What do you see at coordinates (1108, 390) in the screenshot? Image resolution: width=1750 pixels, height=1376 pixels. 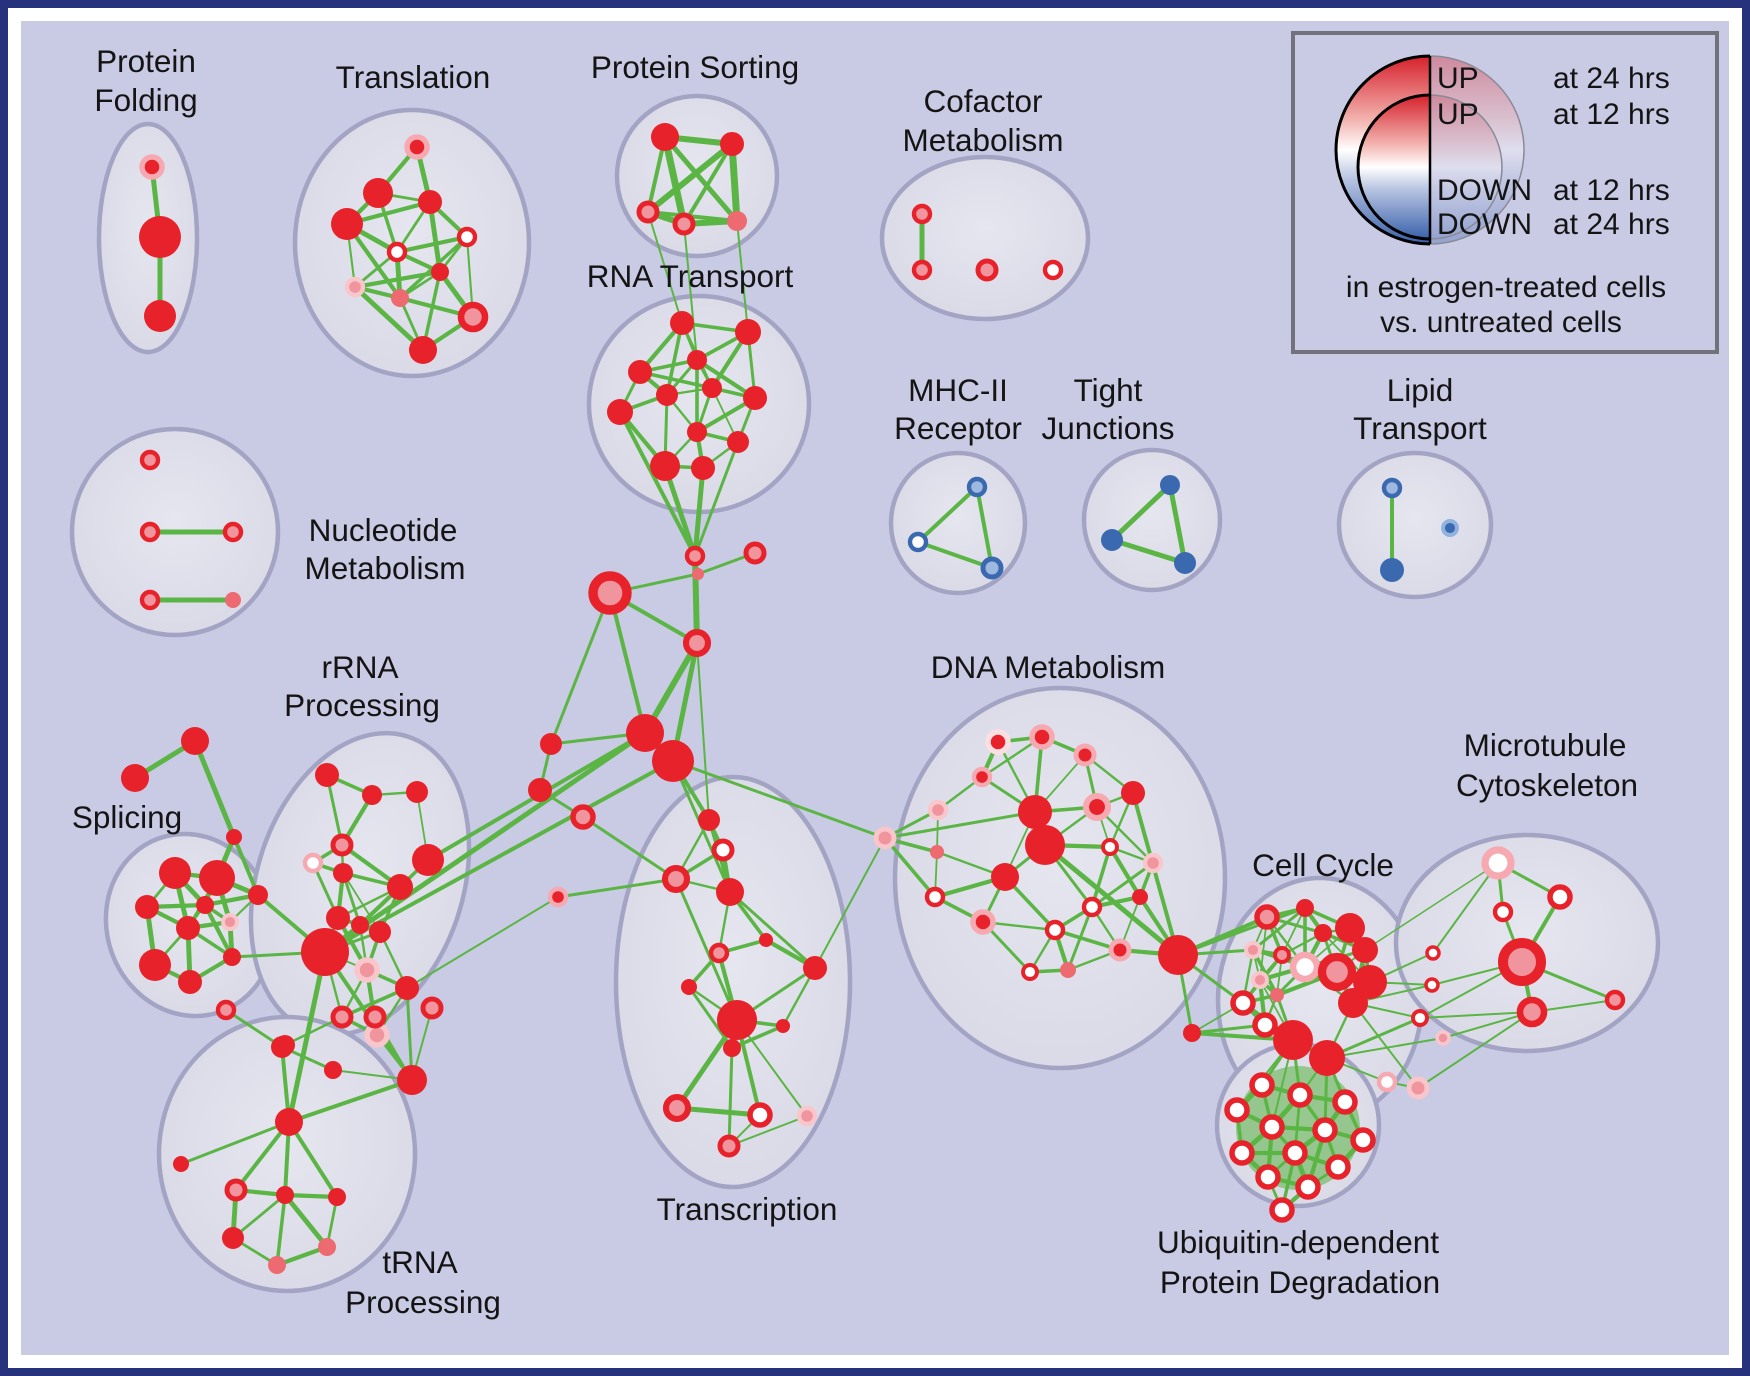 I see `cluster-label: Tight` at bounding box center [1108, 390].